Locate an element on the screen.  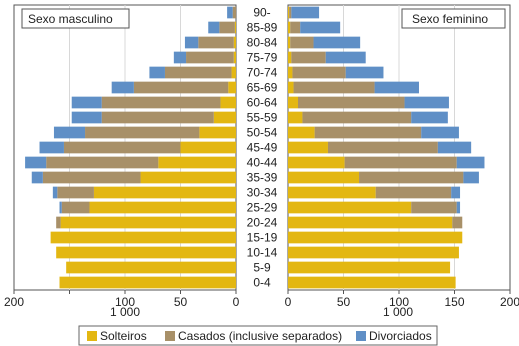
age-label: 15-19 is located at coordinates (262, 238).